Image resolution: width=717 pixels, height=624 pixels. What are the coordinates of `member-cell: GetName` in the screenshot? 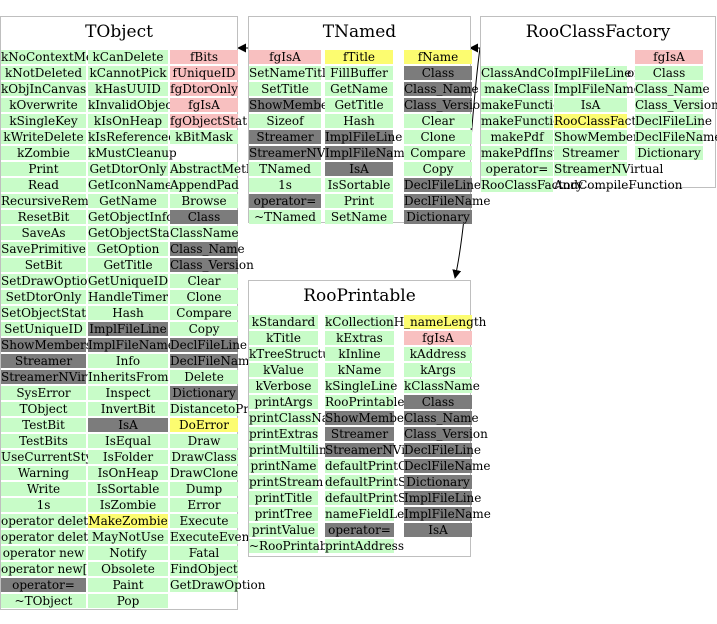 It's located at (128, 201).